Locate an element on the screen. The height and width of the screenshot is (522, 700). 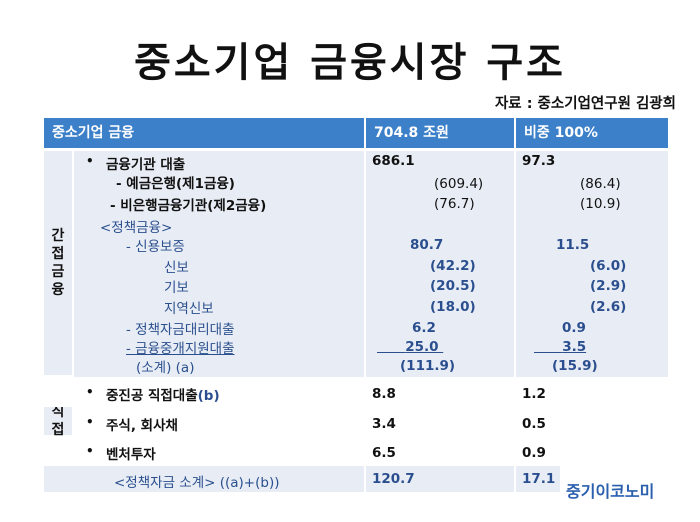
value-policy-total: 120.7 is located at coordinates (393, 479).